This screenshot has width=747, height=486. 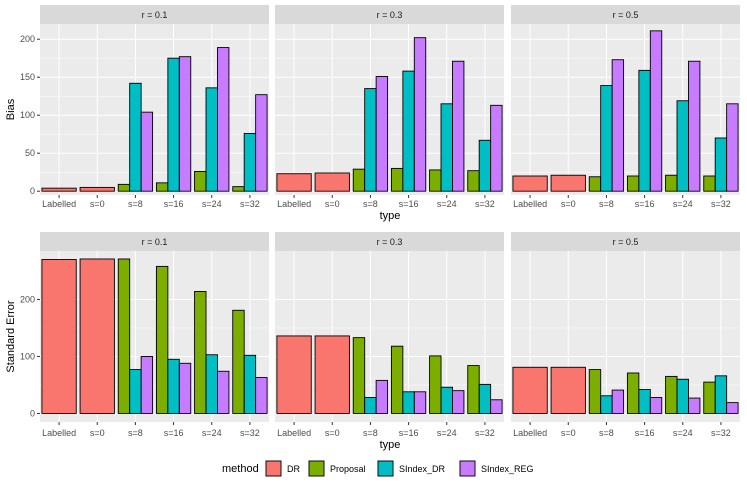 I want to click on y-axis-title: Bias, so click(x=11, y=109).